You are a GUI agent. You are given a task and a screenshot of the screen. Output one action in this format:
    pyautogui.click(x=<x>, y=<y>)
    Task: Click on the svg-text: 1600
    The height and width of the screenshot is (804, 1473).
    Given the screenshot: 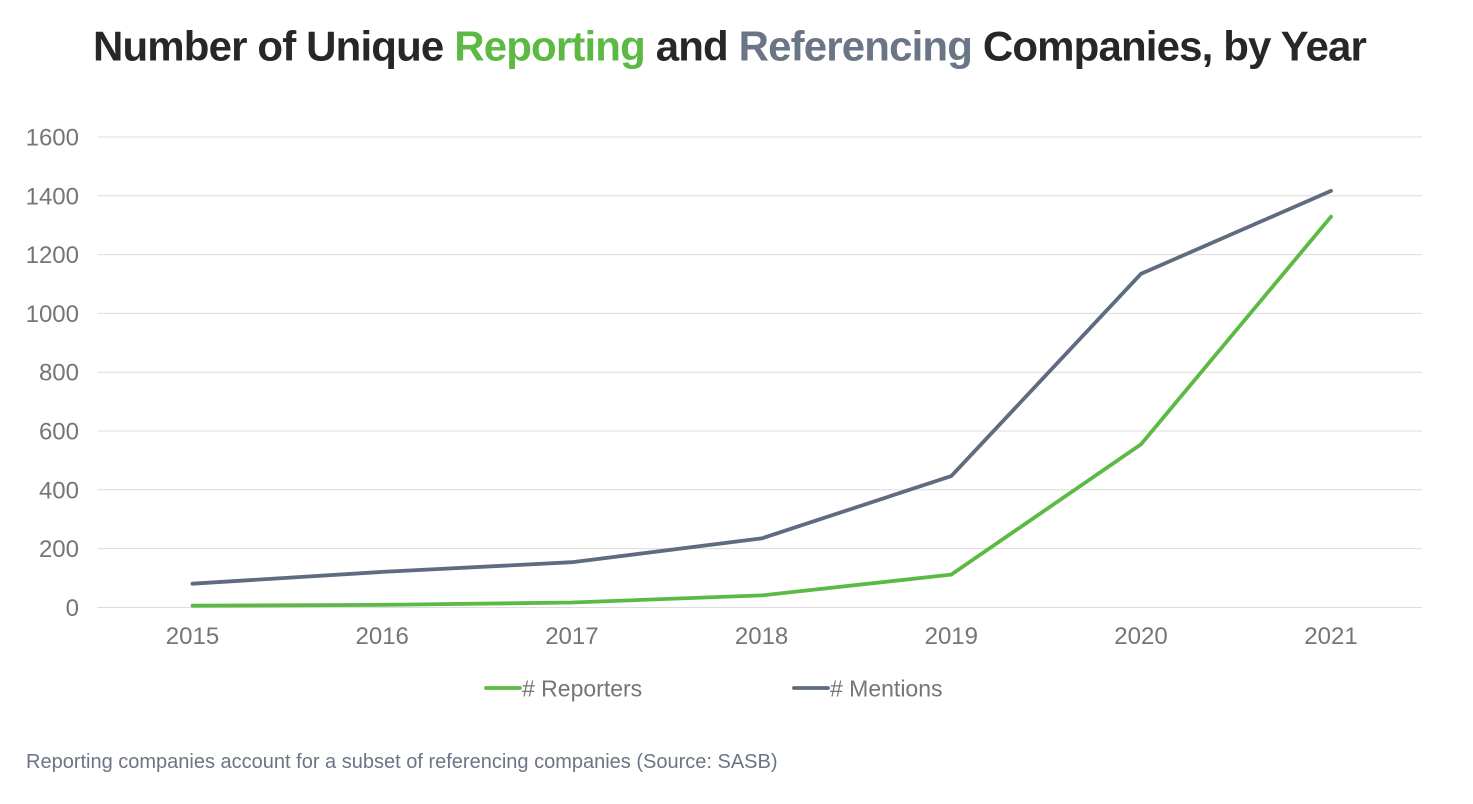 What is the action you would take?
    pyautogui.click(x=52, y=138)
    